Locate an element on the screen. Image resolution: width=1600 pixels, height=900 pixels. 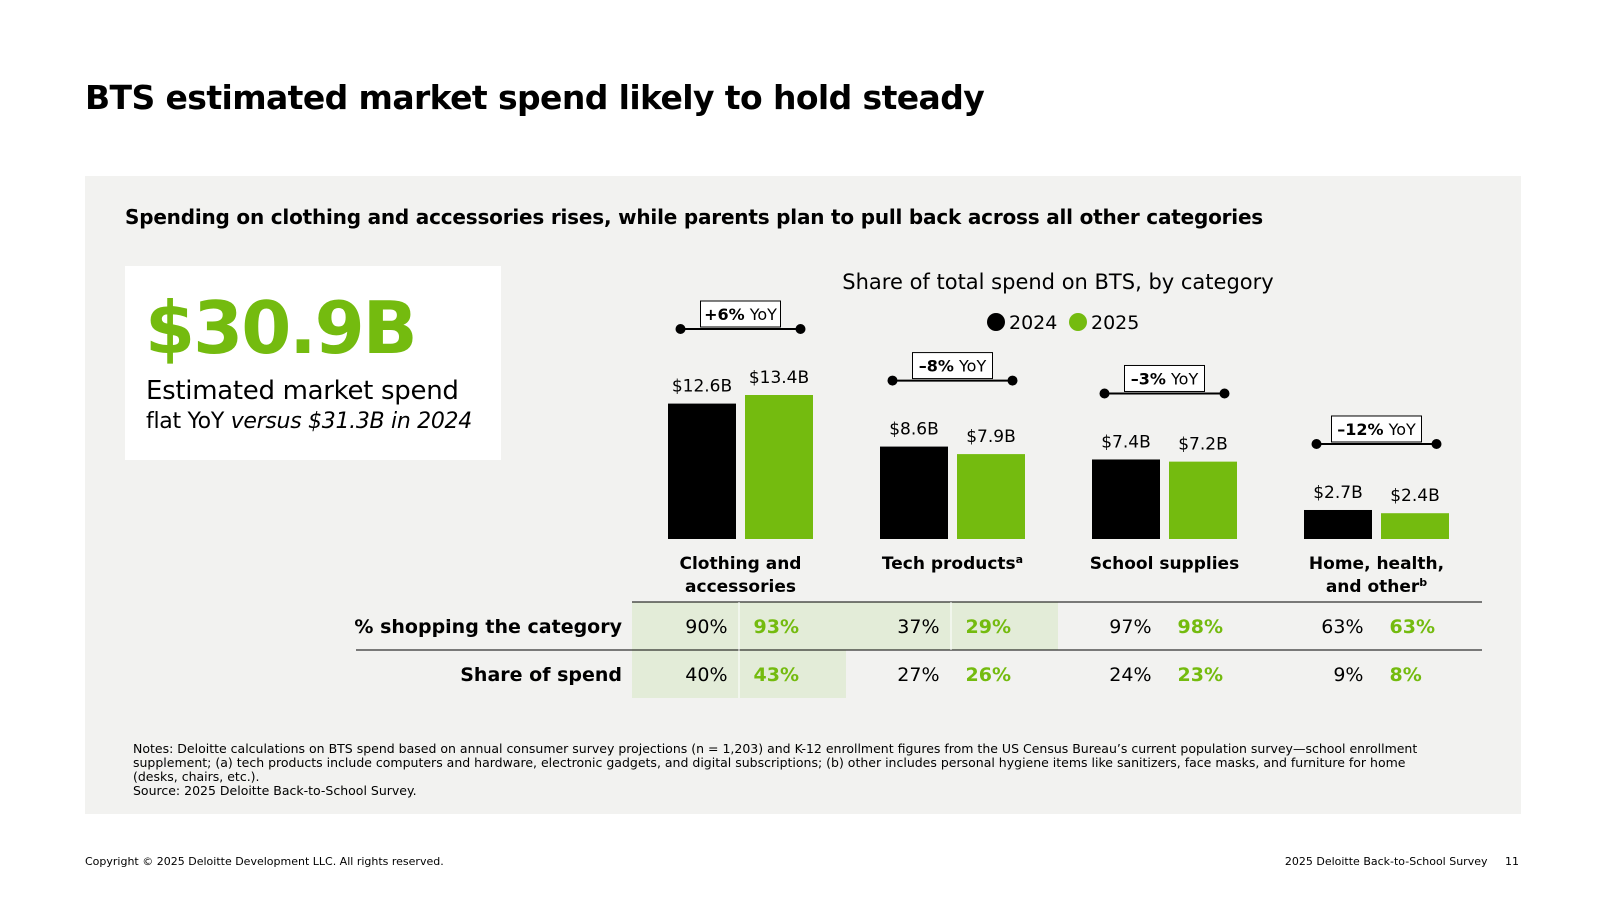
bar-label-2024-2: $7.4B is located at coordinates (1126, 442).